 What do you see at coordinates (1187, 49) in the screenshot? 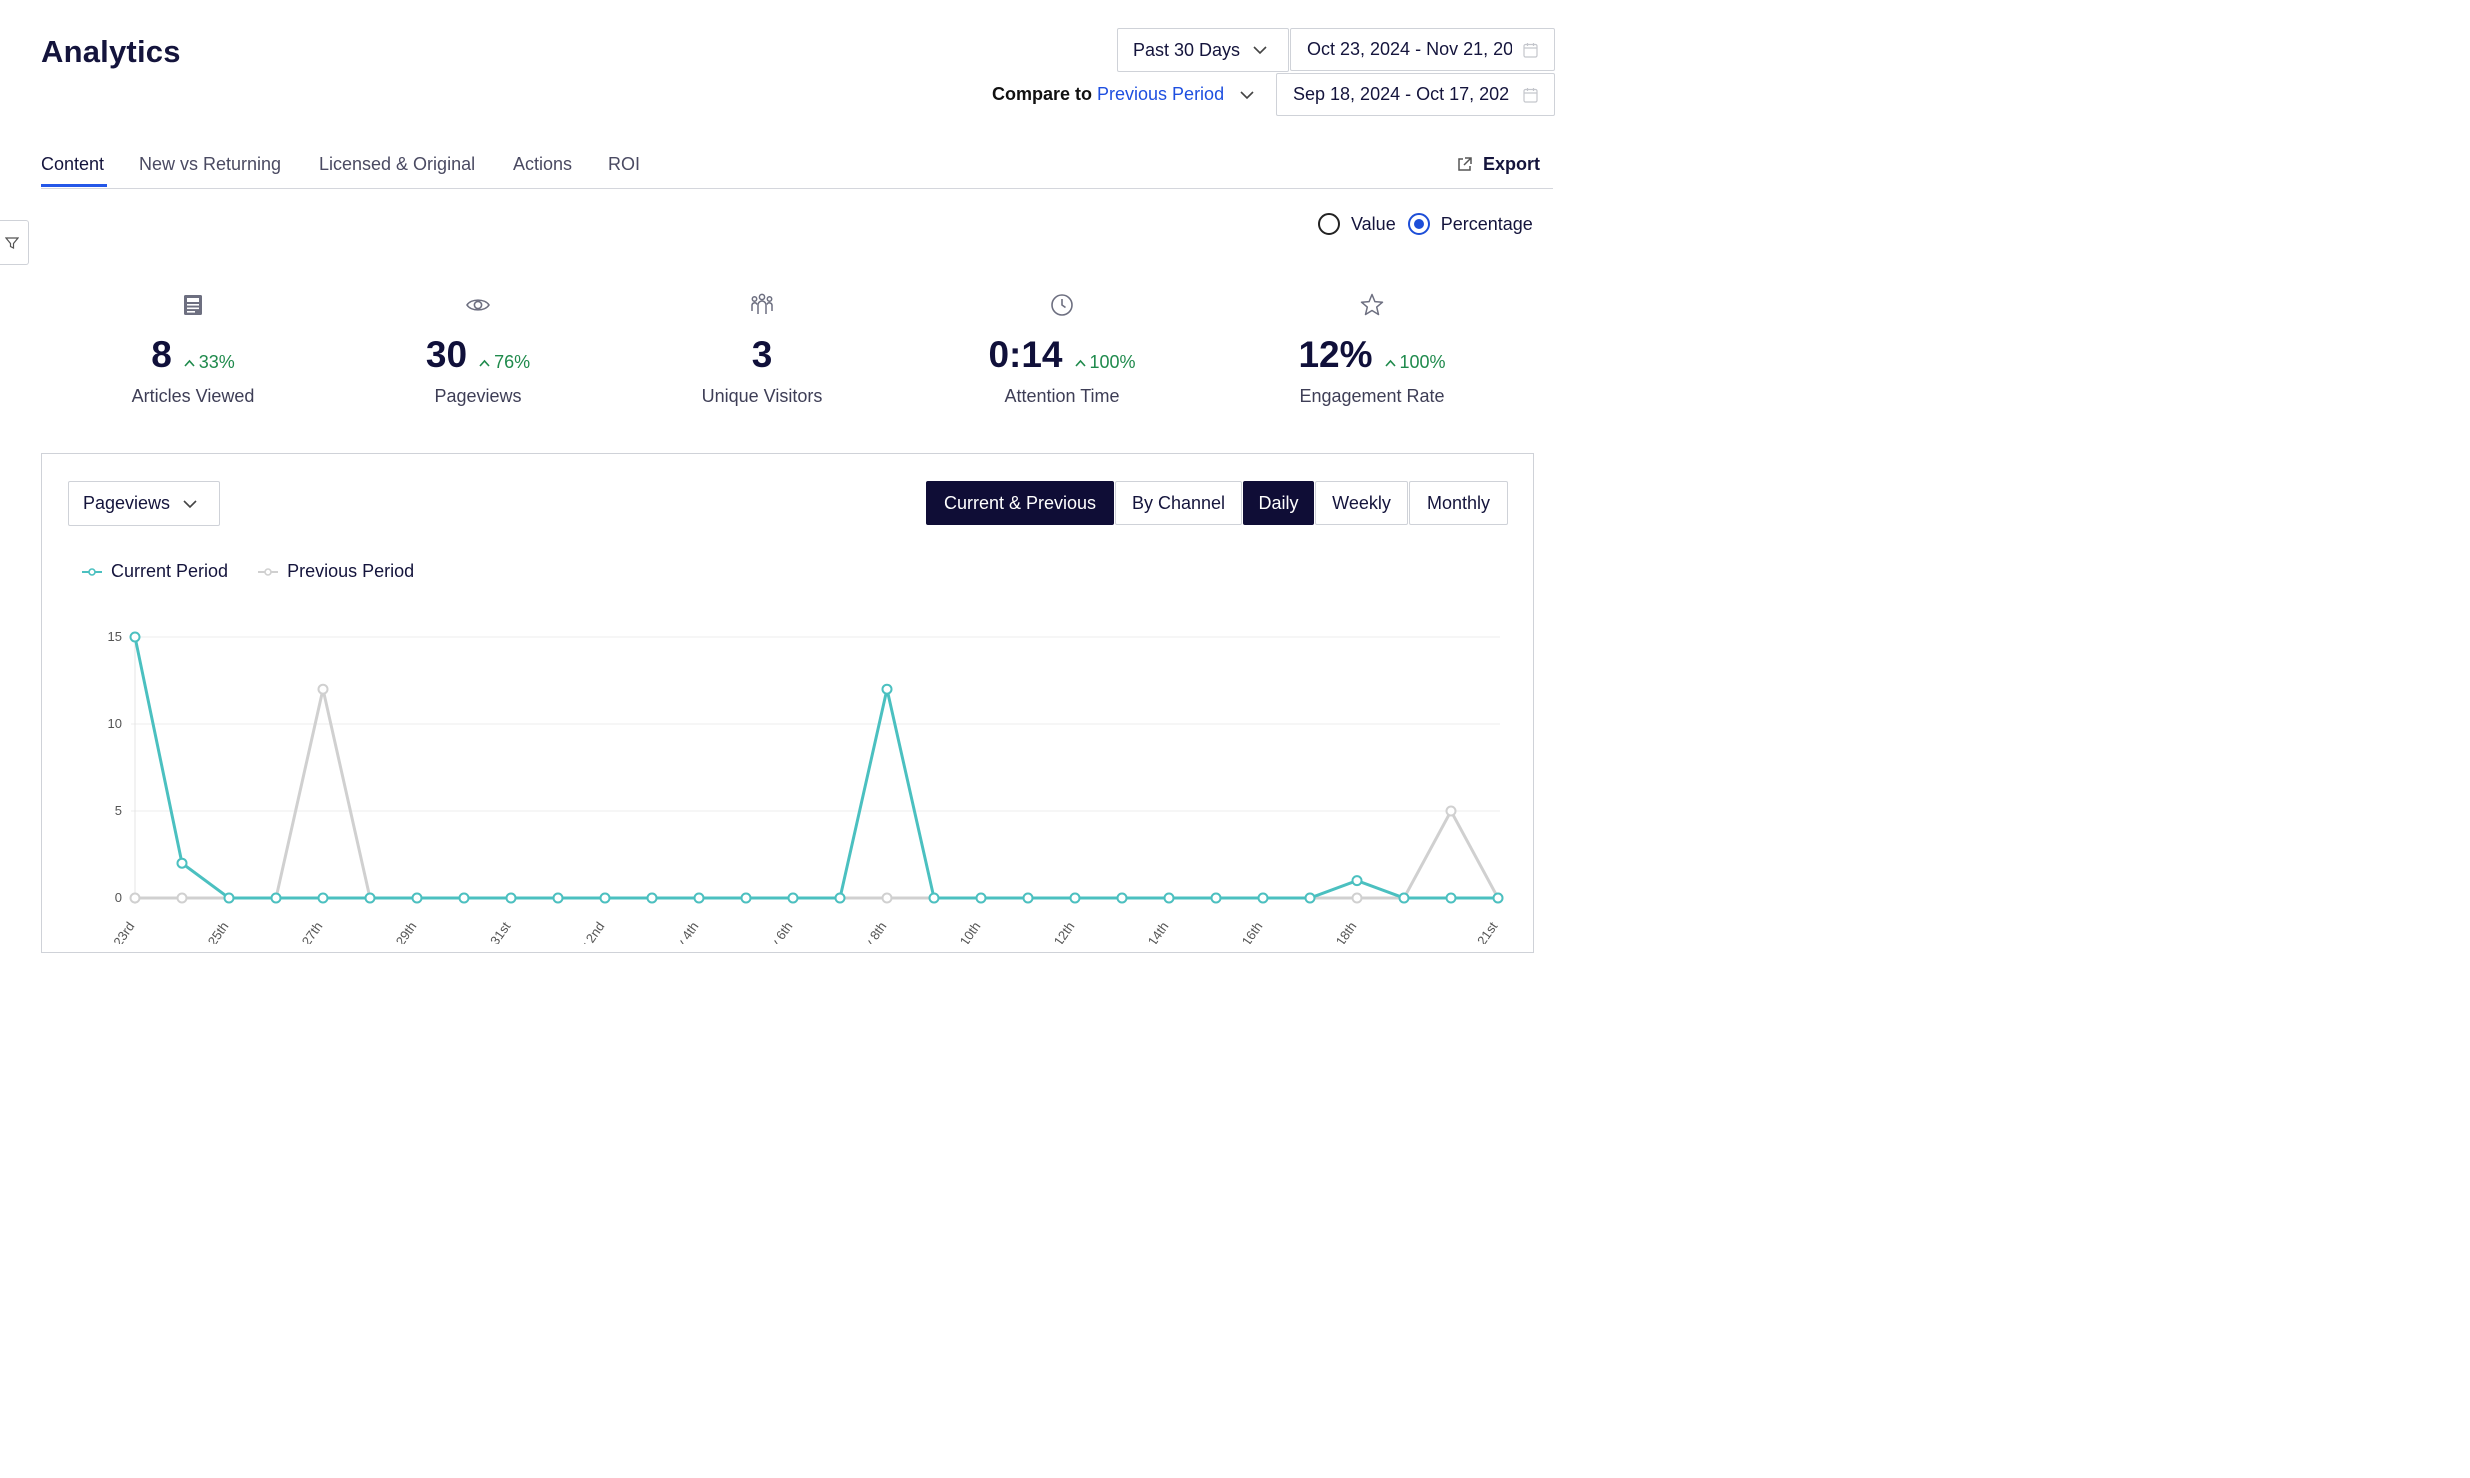
I see `date-range-label: Past 30 Days` at bounding box center [1187, 49].